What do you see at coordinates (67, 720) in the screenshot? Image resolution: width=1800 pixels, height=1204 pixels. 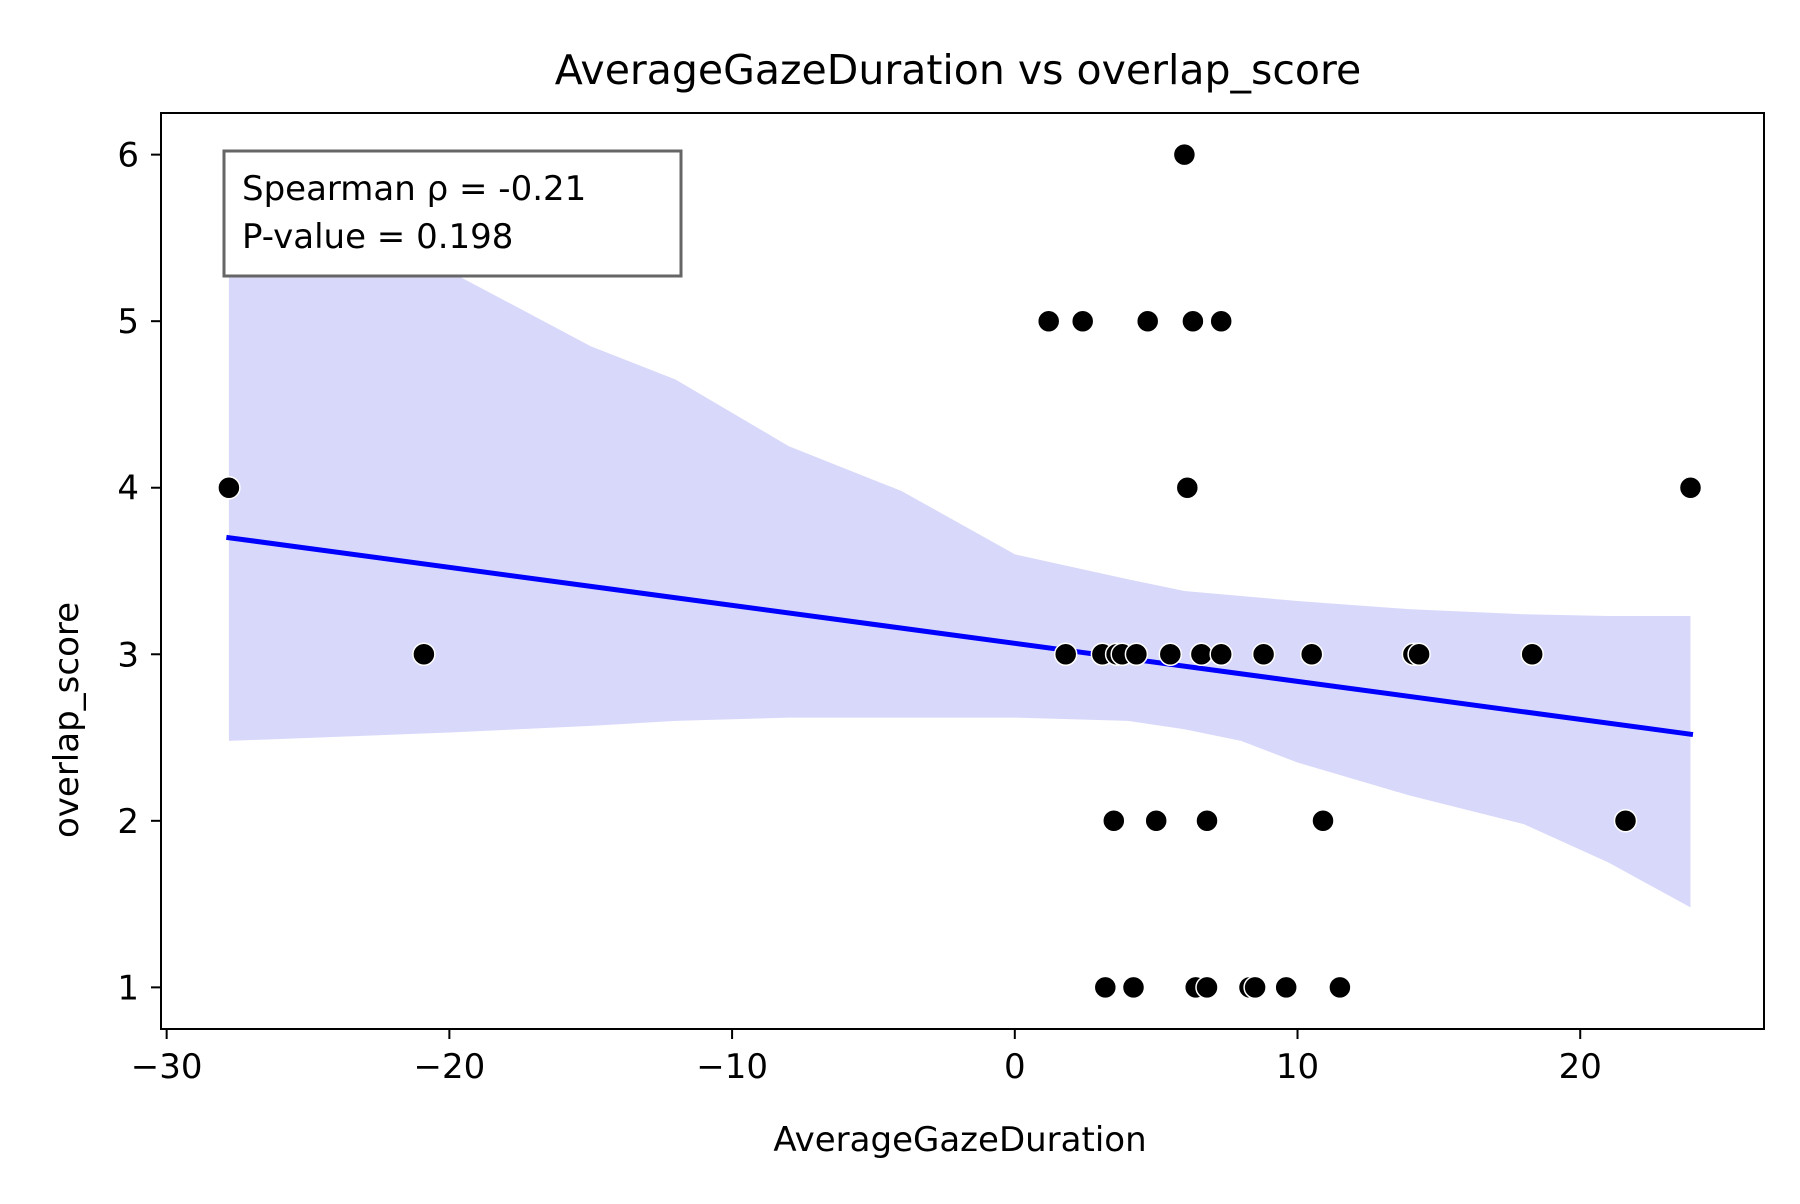 I see `y-axis-title: overlap_score` at bounding box center [67, 720].